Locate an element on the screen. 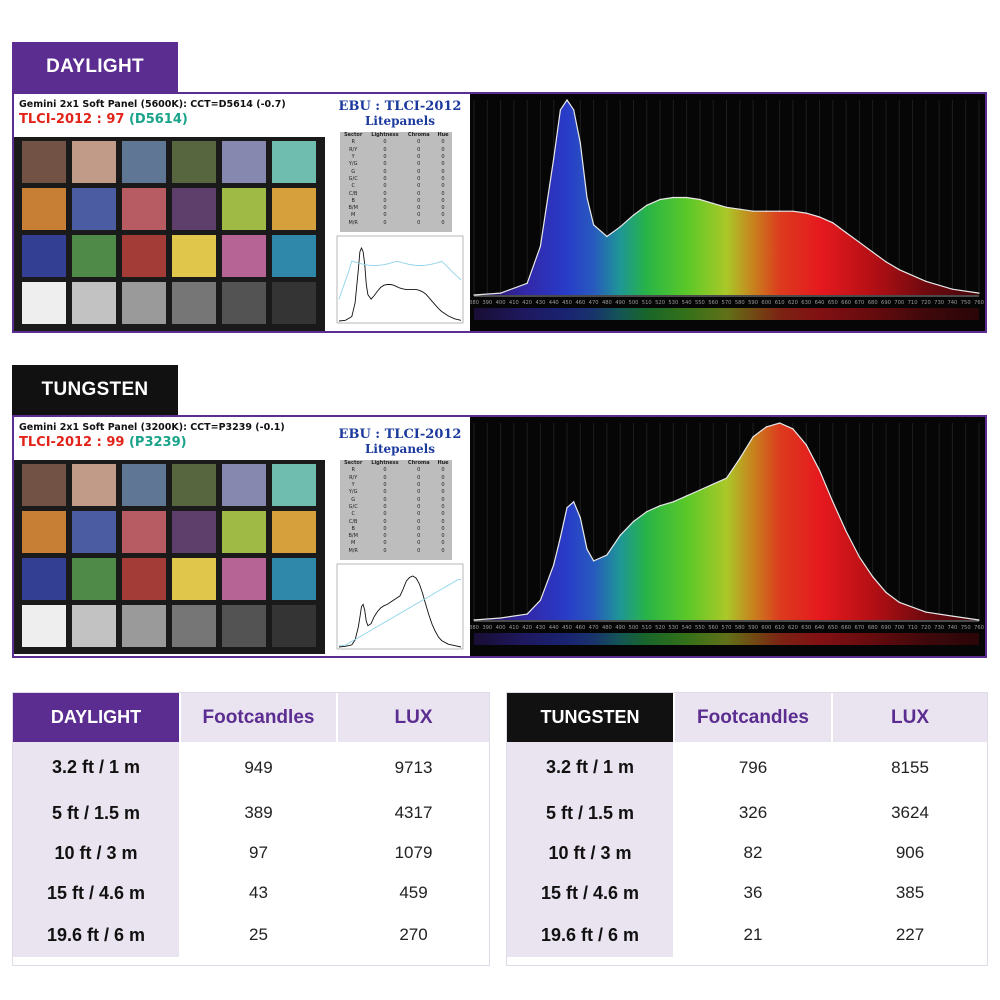  x-tick-label: 390 is located at coordinates (487, 628).